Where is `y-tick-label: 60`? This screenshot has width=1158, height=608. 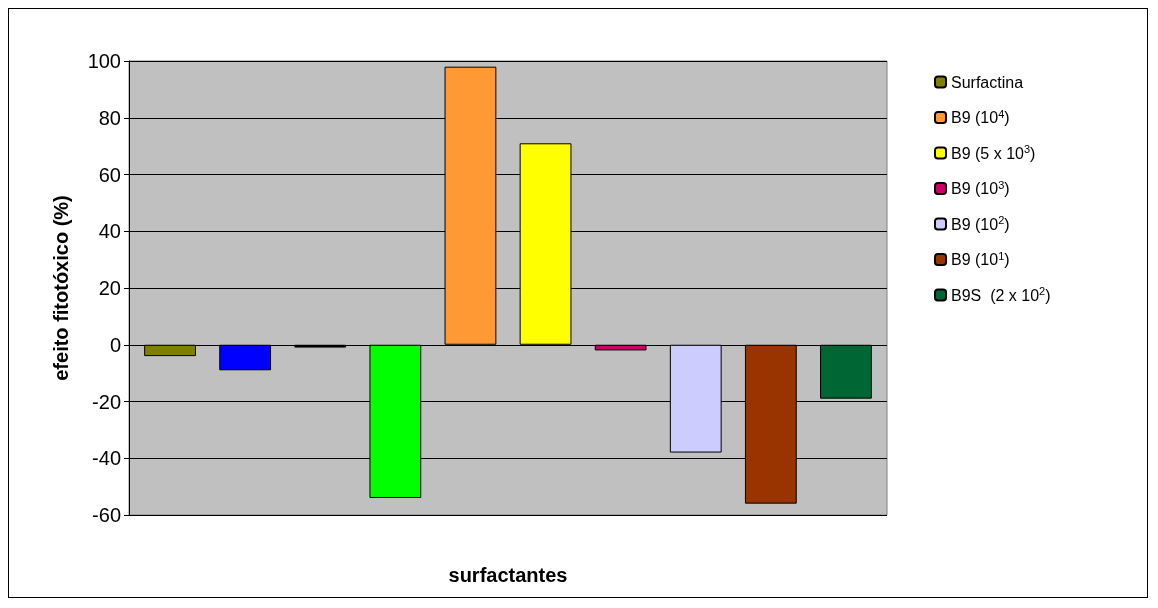
y-tick-label: 60 is located at coordinates (109, 174).